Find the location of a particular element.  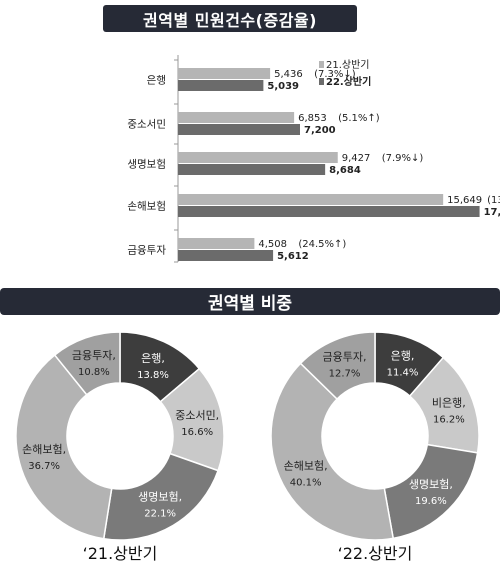

category-label: 손해보험 is located at coordinates (146, 206).